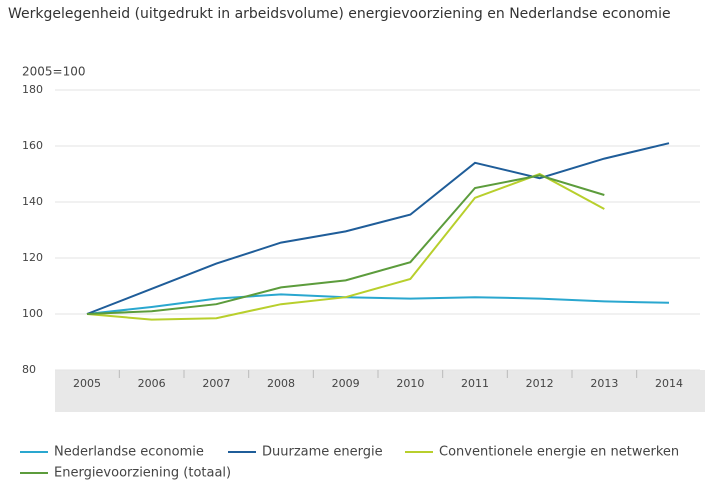  What do you see at coordinates (322, 452) in the screenshot?
I see `legend-label: Duurzame energie` at bounding box center [322, 452].